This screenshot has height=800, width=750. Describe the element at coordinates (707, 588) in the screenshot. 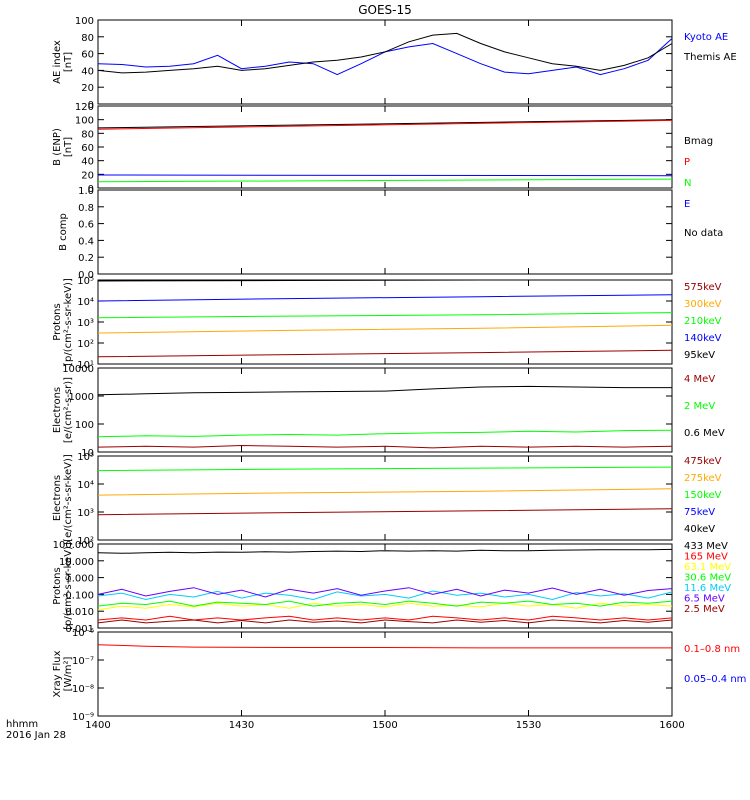

I see `legend-entry: 11.6 MeV` at that location.